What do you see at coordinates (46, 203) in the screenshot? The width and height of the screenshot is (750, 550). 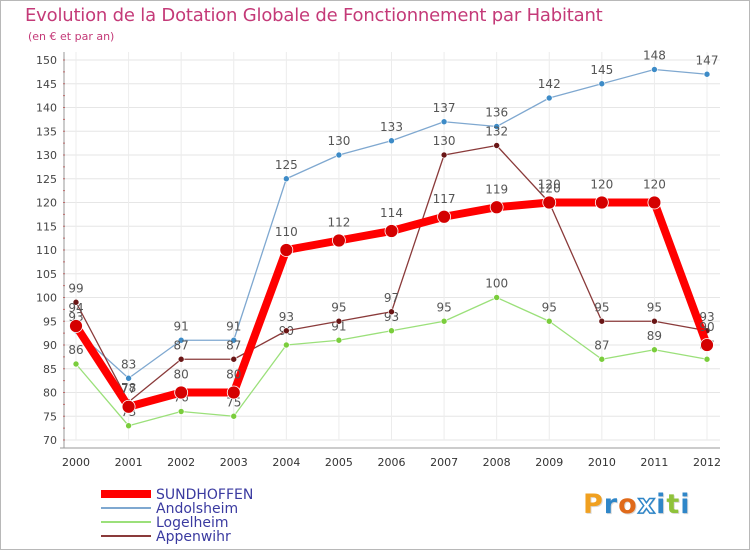 I see `y-tick-label: 120` at bounding box center [46, 203].